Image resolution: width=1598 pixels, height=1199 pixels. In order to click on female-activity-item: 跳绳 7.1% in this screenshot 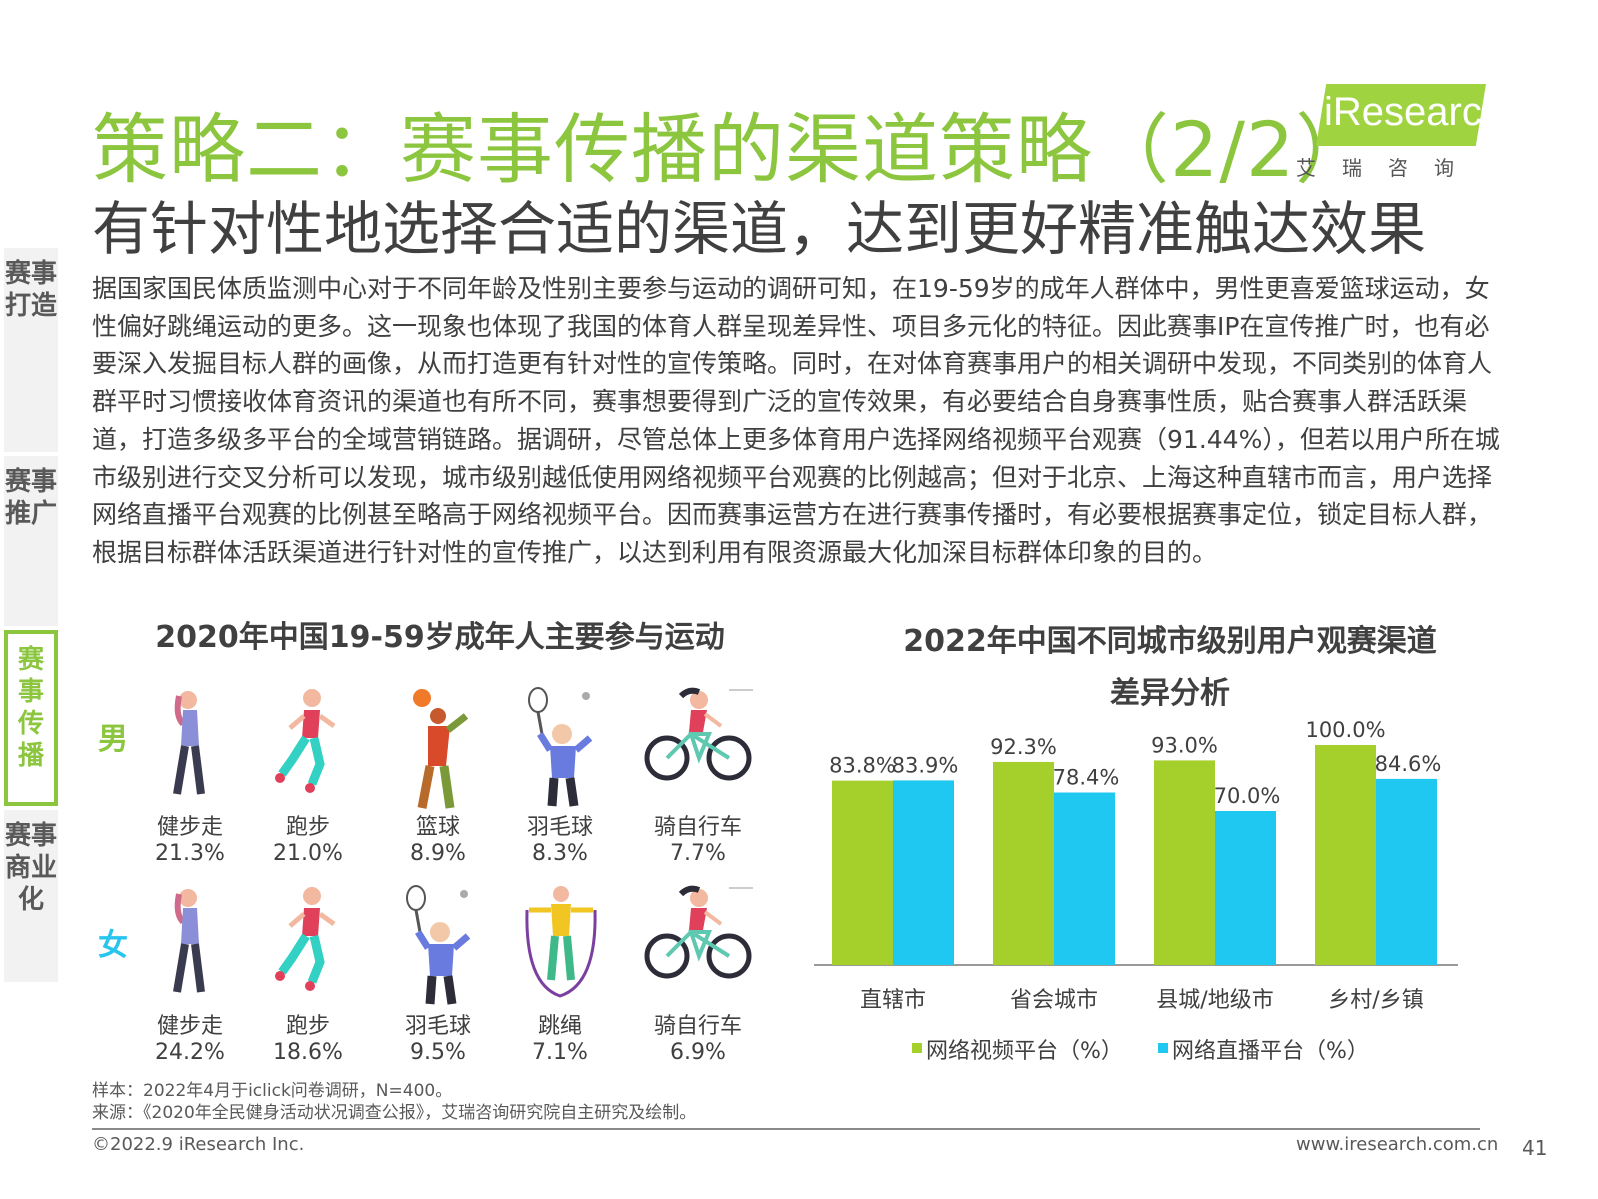, I will do `click(560, 975)`.